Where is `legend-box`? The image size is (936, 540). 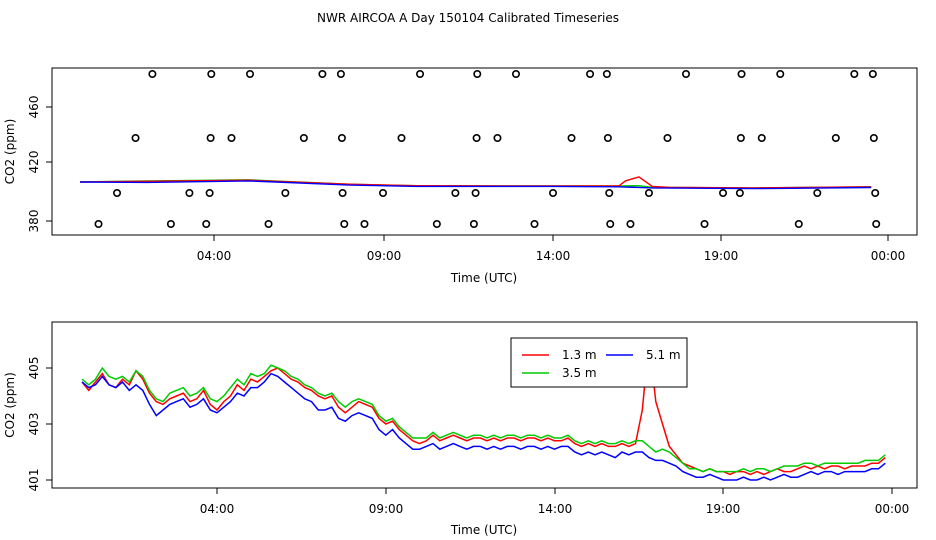
legend-box is located at coordinates (599, 362).